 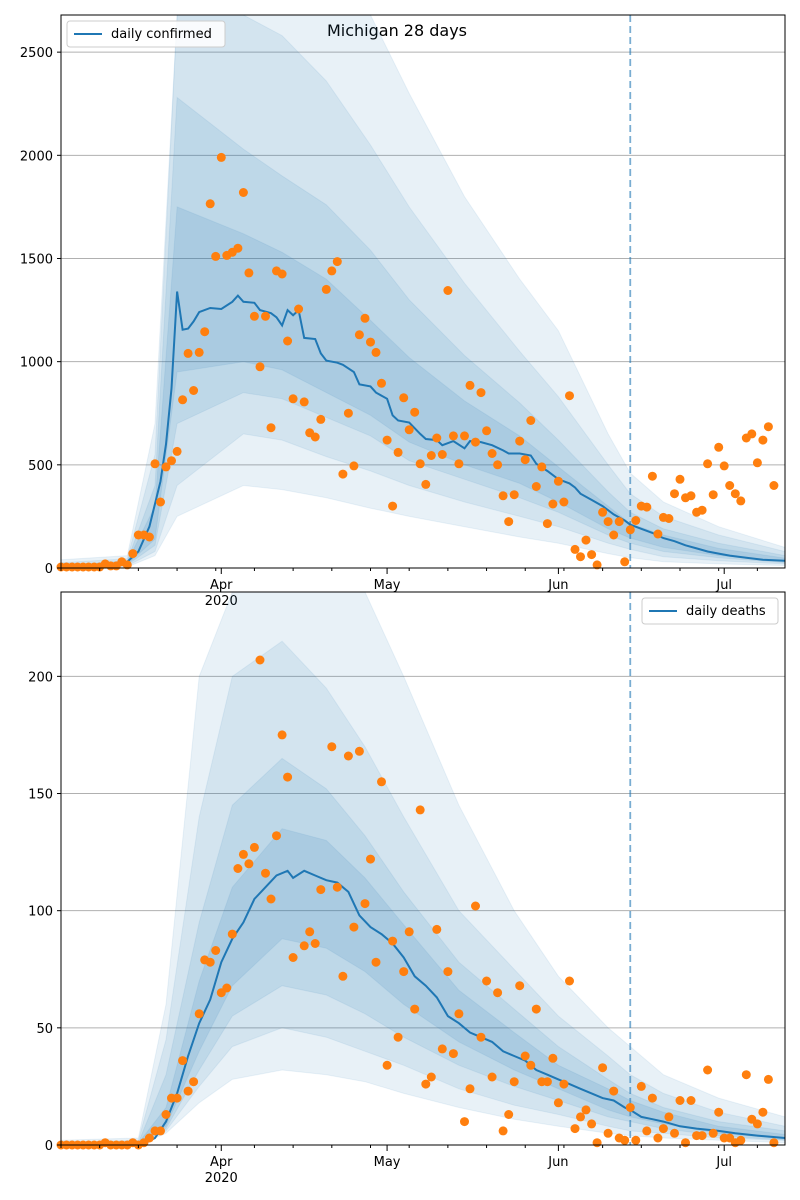 What do you see at coordinates (40, 795) in the screenshot?
I see `y-tick-label: 150` at bounding box center [40, 795].